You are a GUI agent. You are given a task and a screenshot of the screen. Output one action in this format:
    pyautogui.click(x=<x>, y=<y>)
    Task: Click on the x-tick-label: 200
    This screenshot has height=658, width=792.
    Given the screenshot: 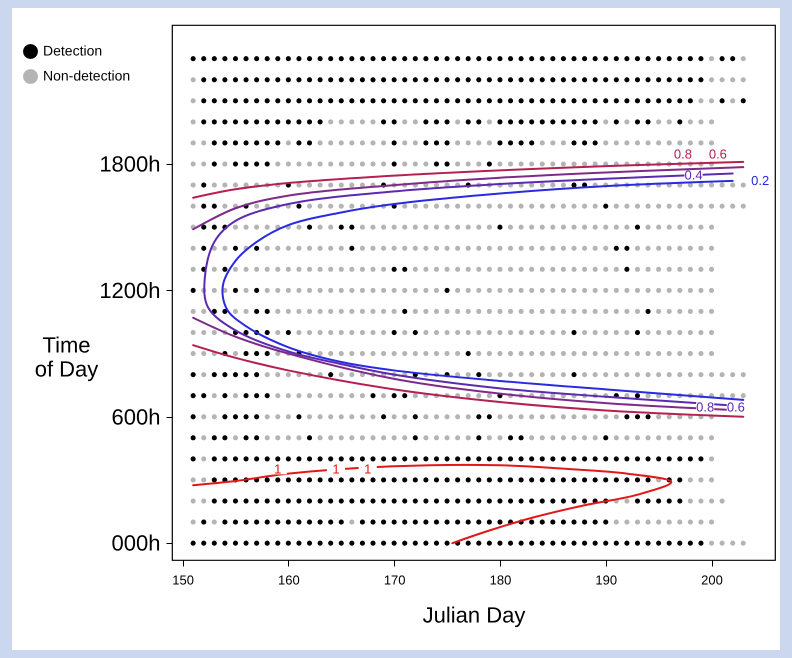 What is the action you would take?
    pyautogui.click(x=712, y=580)
    